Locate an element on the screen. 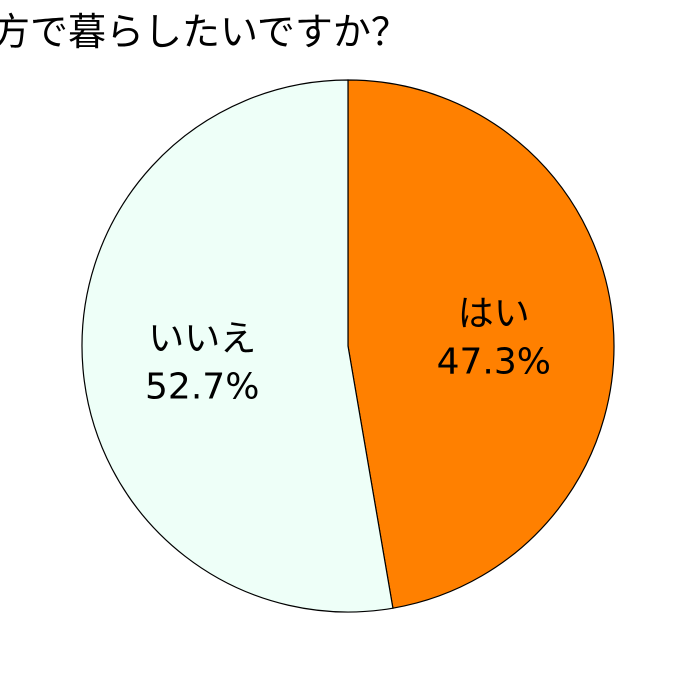 Image resolution: width=696 pixels, height=696 pixels. slice-category-label: いいえ is located at coordinates (202, 338).